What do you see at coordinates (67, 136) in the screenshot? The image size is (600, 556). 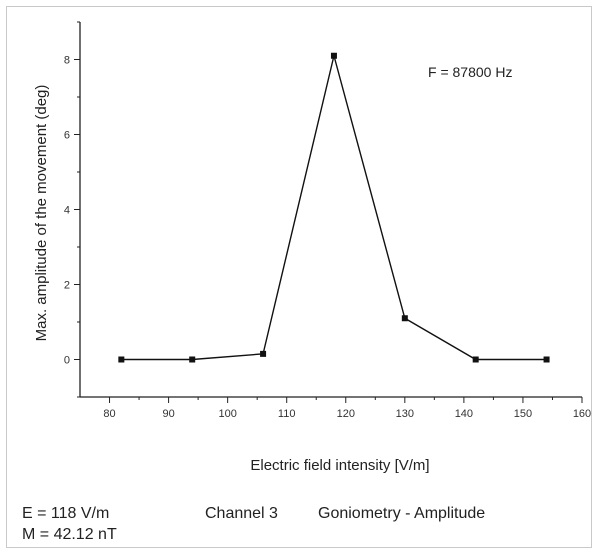 I see `y-tick-label: 6` at bounding box center [67, 136].